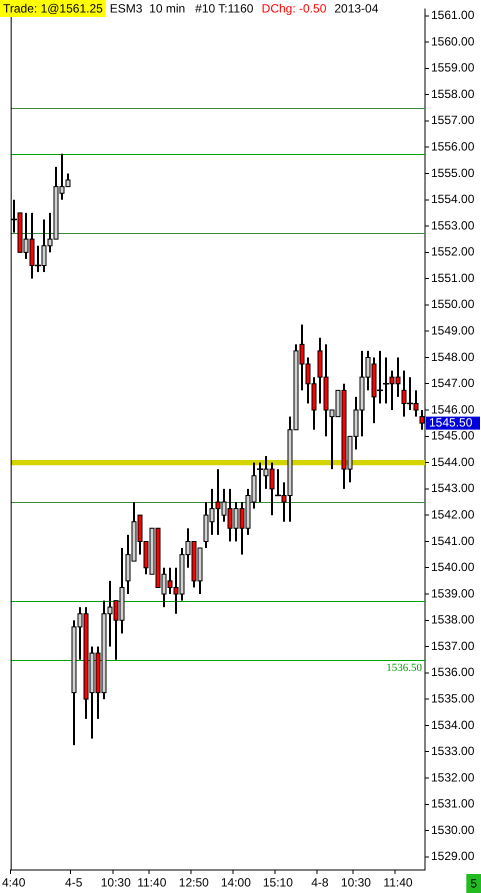 The height and width of the screenshot is (893, 481). What do you see at coordinates (453, 514) in the screenshot?
I see `y-tick-label: 1542.00` at bounding box center [453, 514].